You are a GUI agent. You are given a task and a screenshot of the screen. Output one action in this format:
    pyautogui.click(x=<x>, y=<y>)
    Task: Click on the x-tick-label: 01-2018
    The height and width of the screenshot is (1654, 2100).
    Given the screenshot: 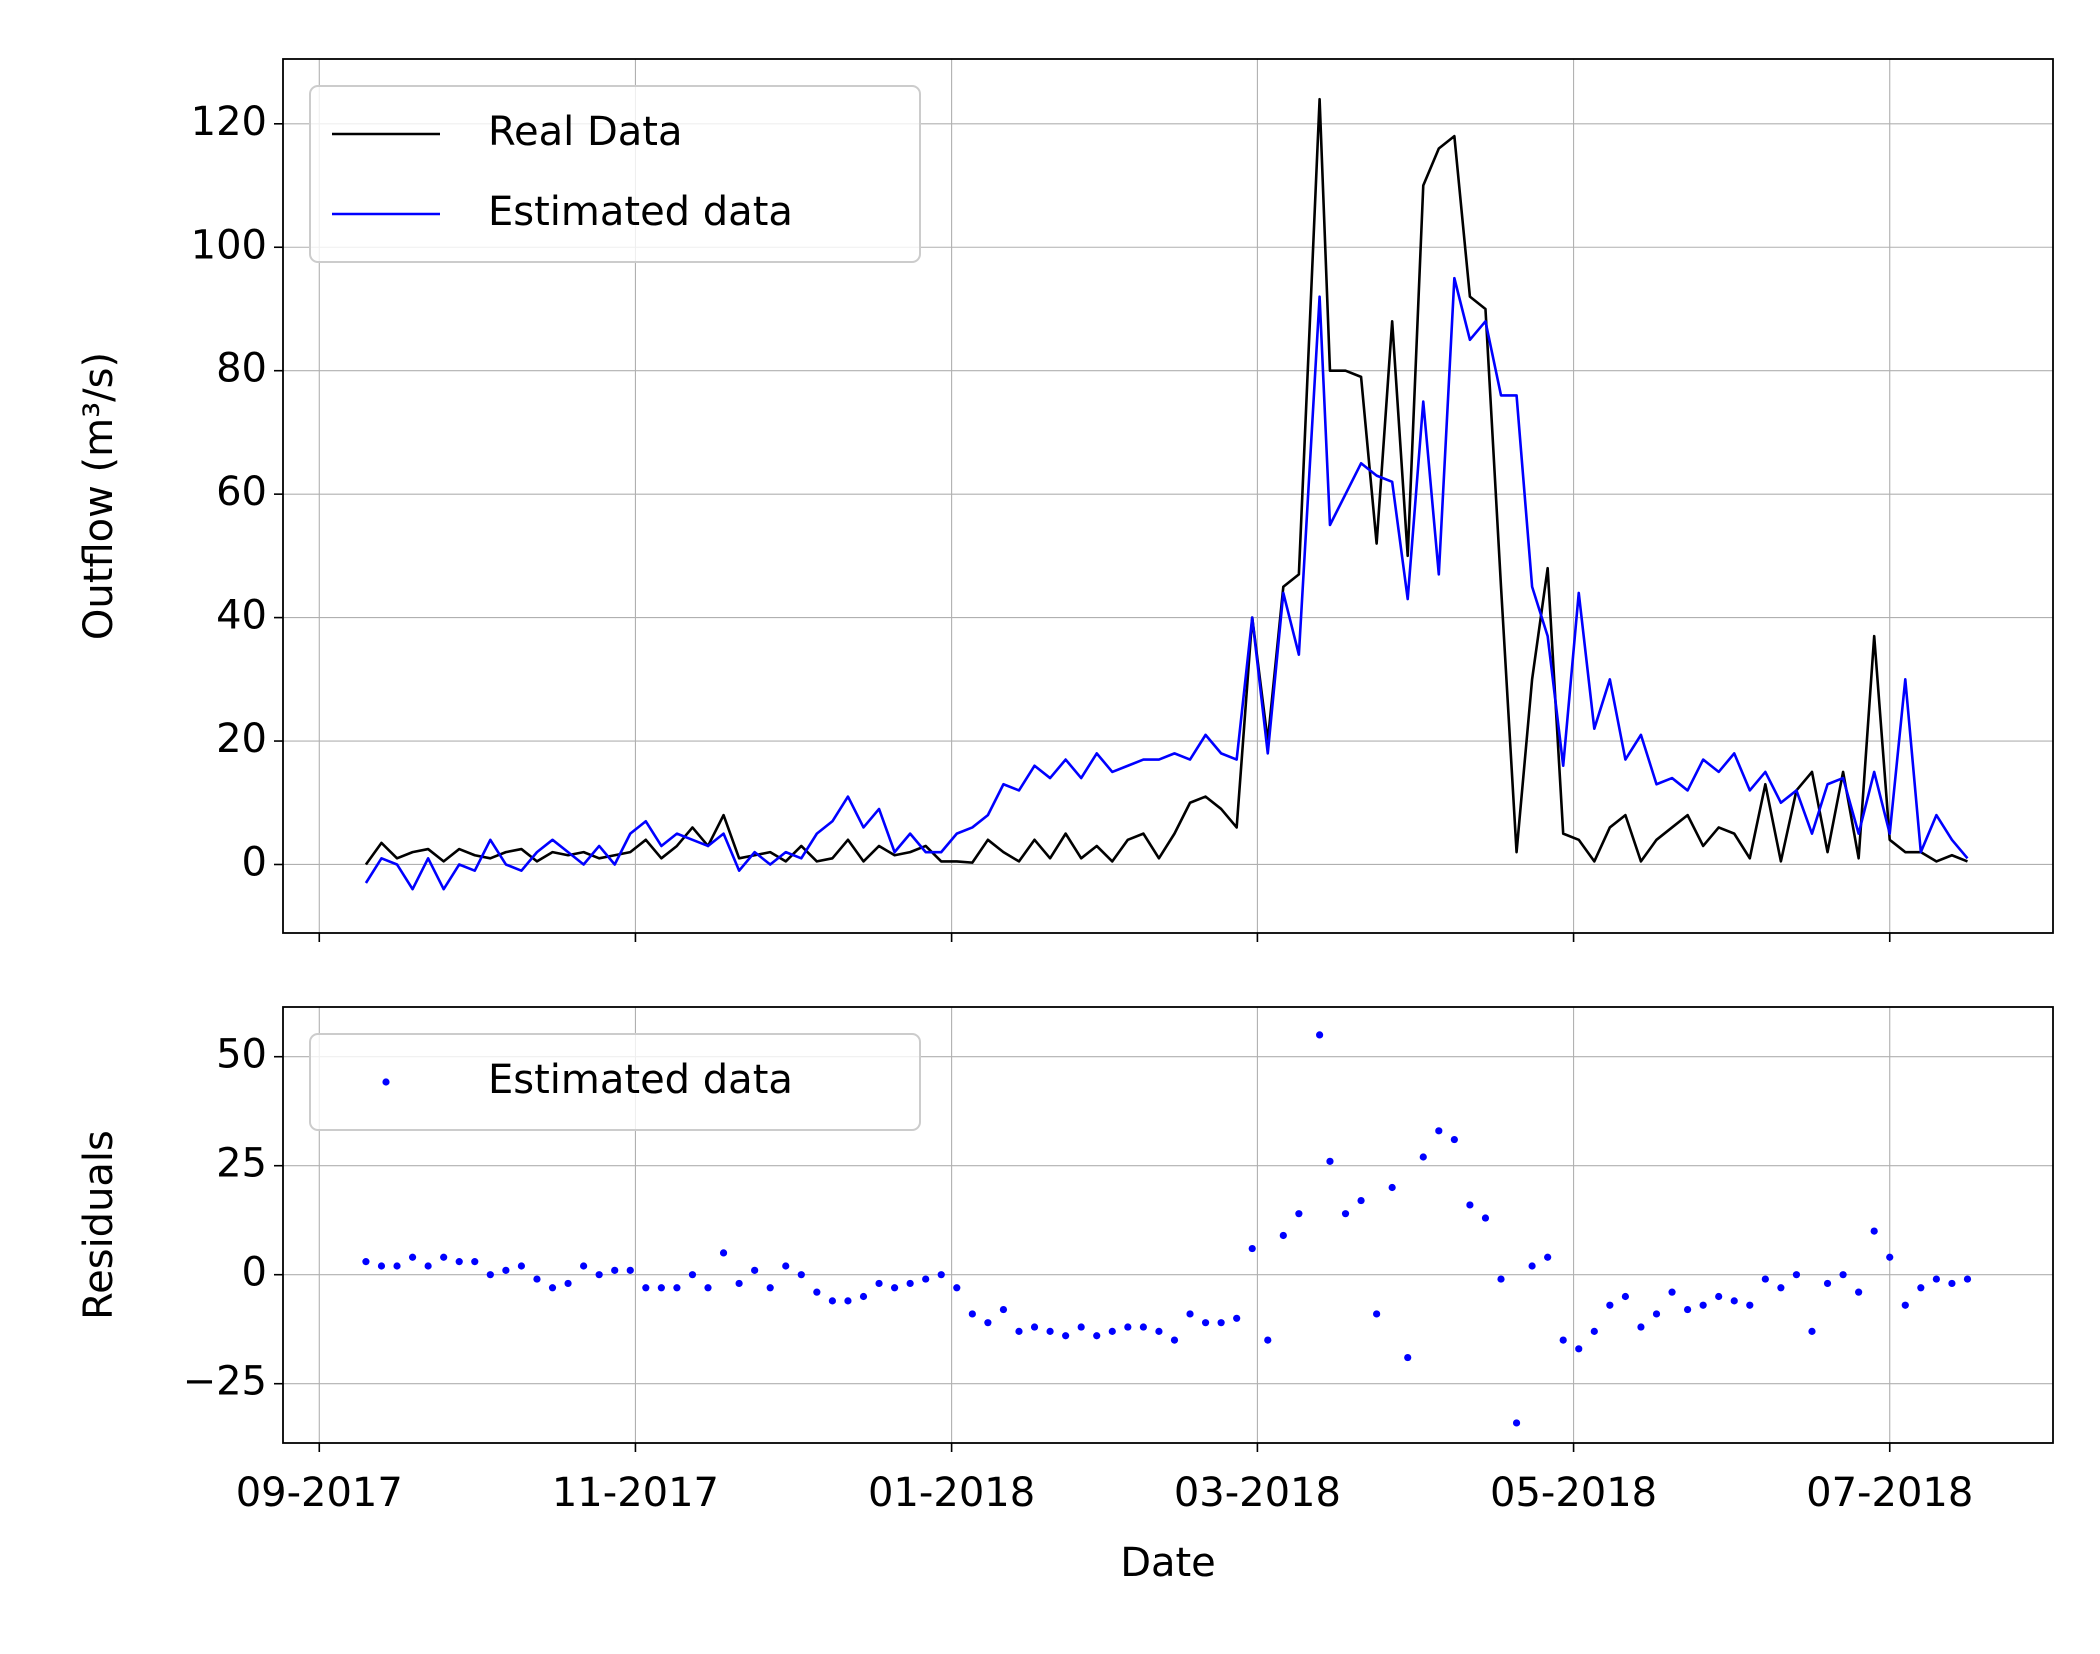 What is the action you would take?
    pyautogui.click(x=951, y=1493)
    